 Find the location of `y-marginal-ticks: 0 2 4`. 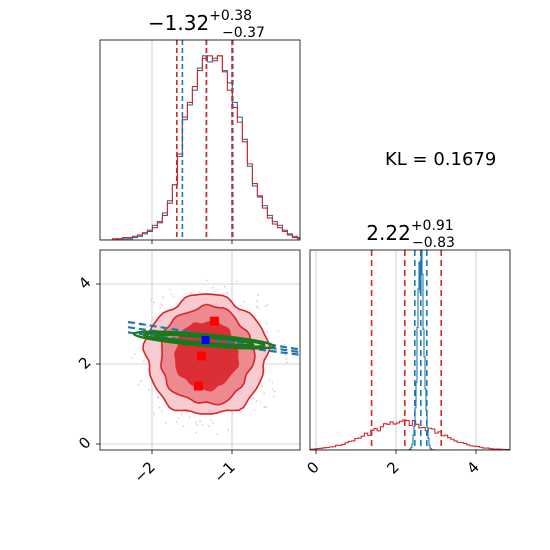

y-marginal-ticks: 0 2 4 is located at coordinates (393, 464).